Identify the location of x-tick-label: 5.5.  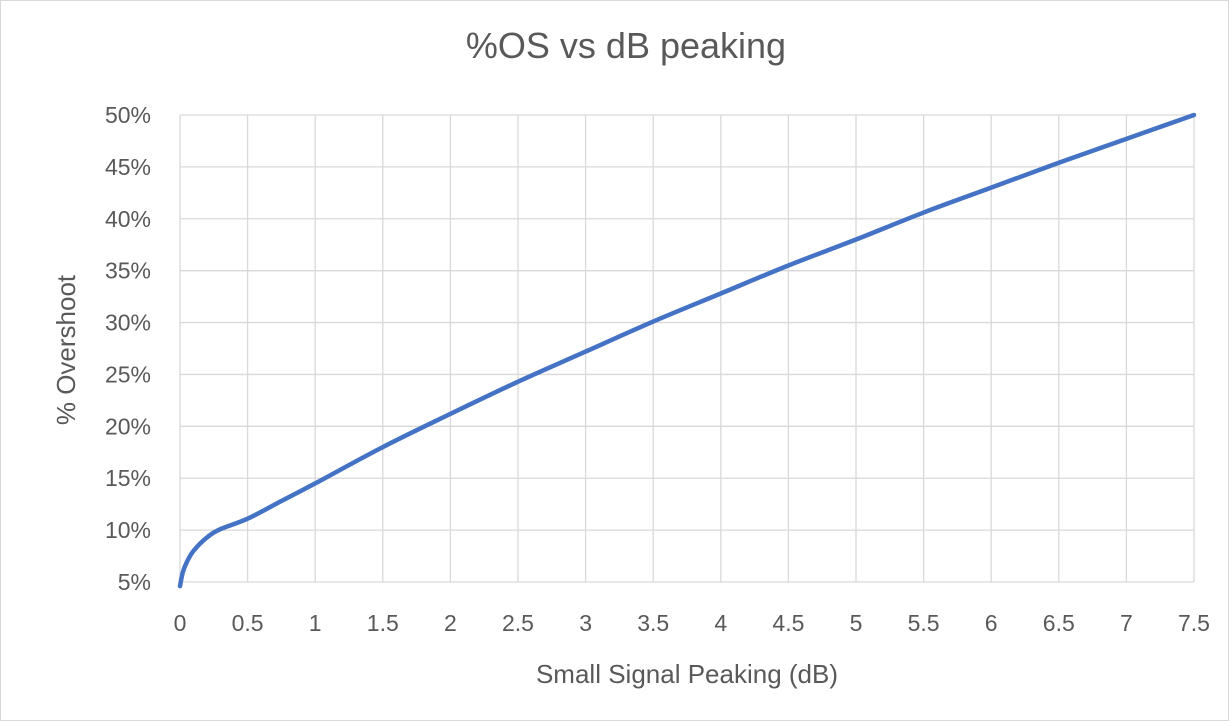
(924, 623).